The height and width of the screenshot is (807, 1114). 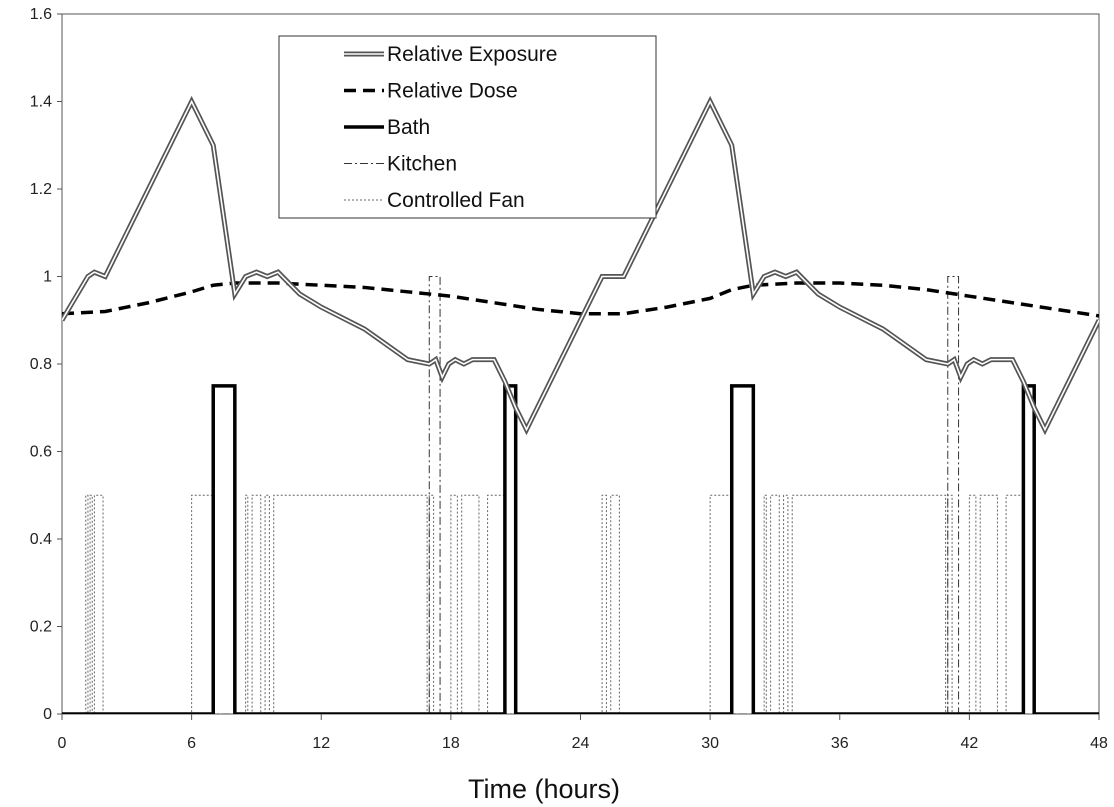 What do you see at coordinates (191, 743) in the screenshot?
I see `x-tick-label: 6` at bounding box center [191, 743].